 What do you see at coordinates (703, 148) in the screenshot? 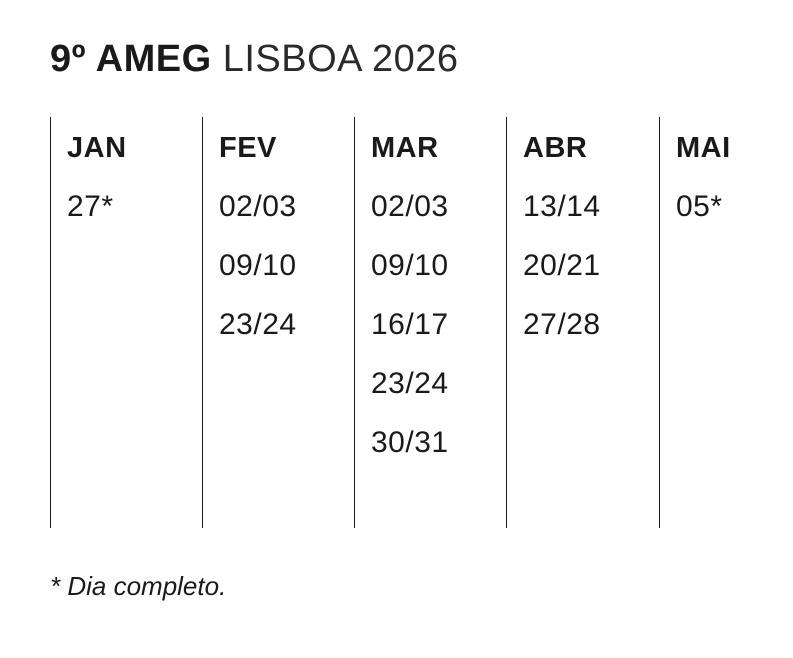
I see `month-header: MAI` at bounding box center [703, 148].